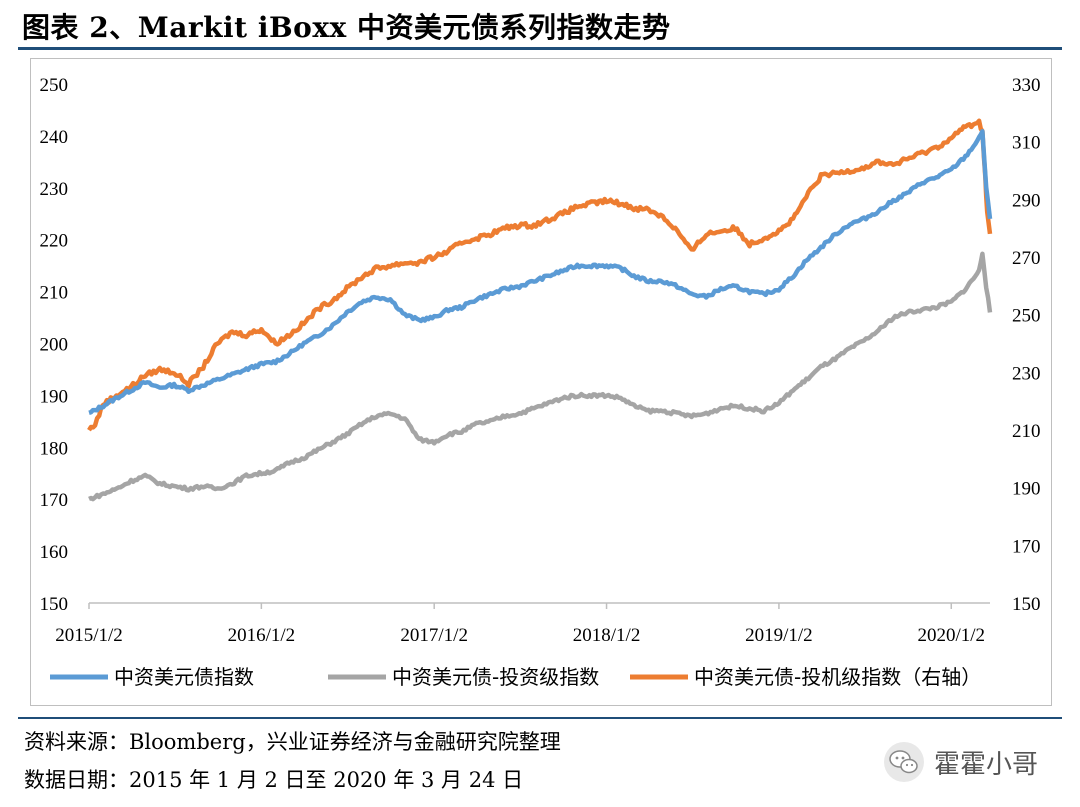 The width and height of the screenshot is (1080, 807). I want to click on y-right-tick-label: 170, so click(1026, 546).